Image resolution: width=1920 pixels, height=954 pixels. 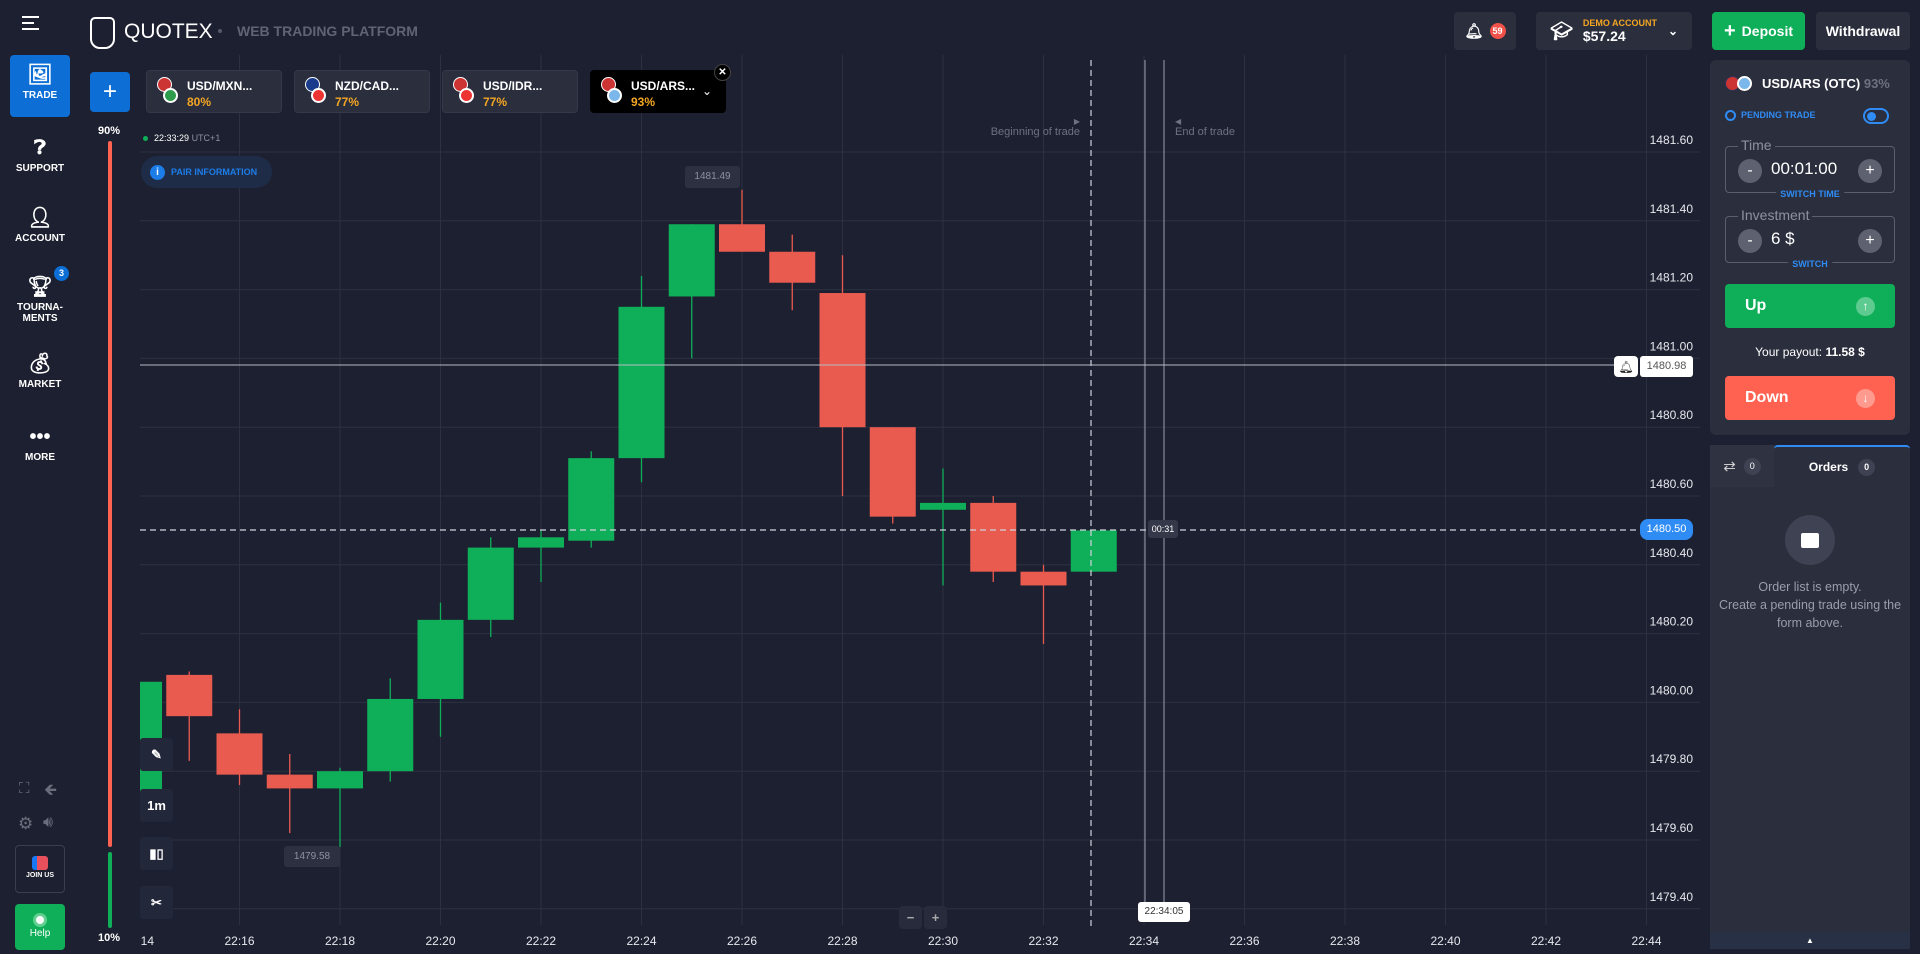 I want to click on time-field: Time - 00:01:00 + SWITCH TIME, so click(x=1810, y=168).